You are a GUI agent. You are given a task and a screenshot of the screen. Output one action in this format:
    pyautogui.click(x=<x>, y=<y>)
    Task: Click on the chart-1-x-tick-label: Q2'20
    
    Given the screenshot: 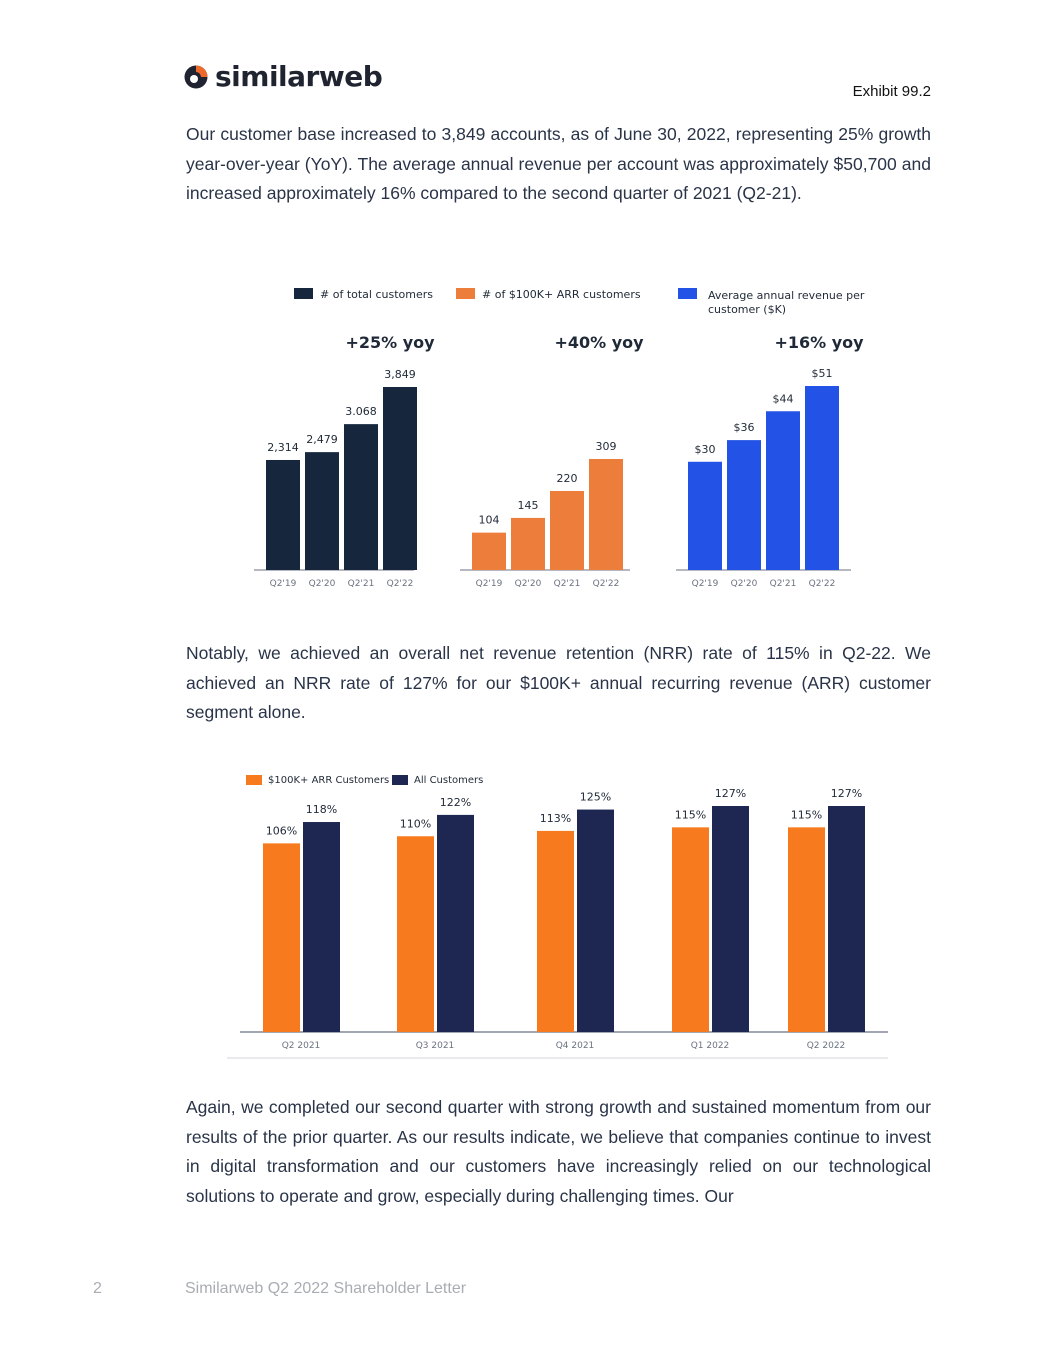 What is the action you would take?
    pyautogui.click(x=322, y=584)
    